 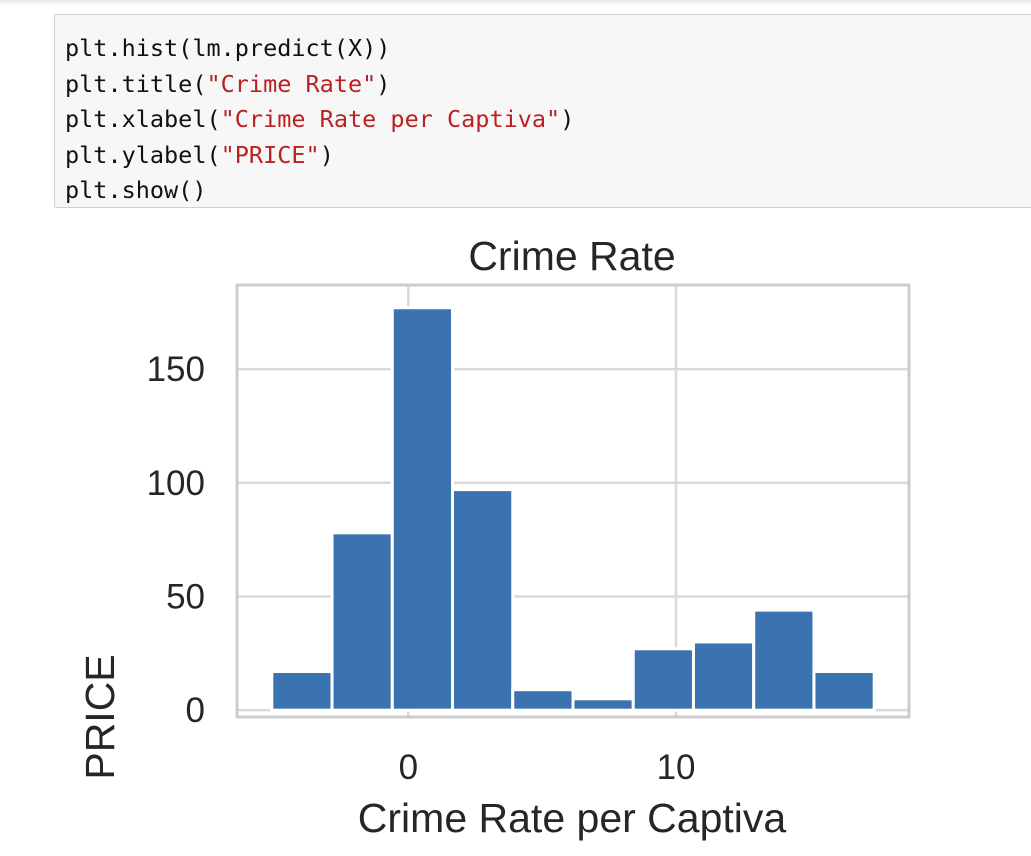 What do you see at coordinates (176, 483) in the screenshot?
I see `y-tick-label: 100` at bounding box center [176, 483].